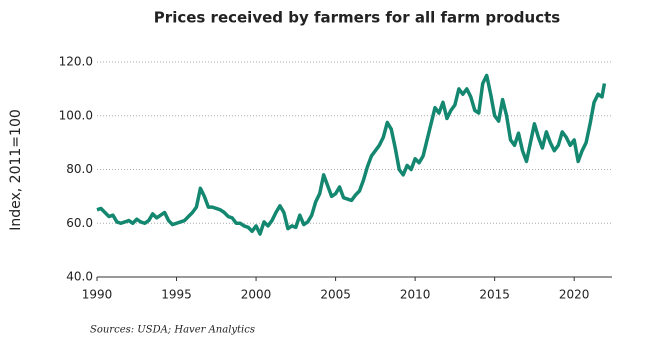 The width and height of the screenshot is (645, 345). I want to click on y-tick-label: 60.0, so click(79, 223).